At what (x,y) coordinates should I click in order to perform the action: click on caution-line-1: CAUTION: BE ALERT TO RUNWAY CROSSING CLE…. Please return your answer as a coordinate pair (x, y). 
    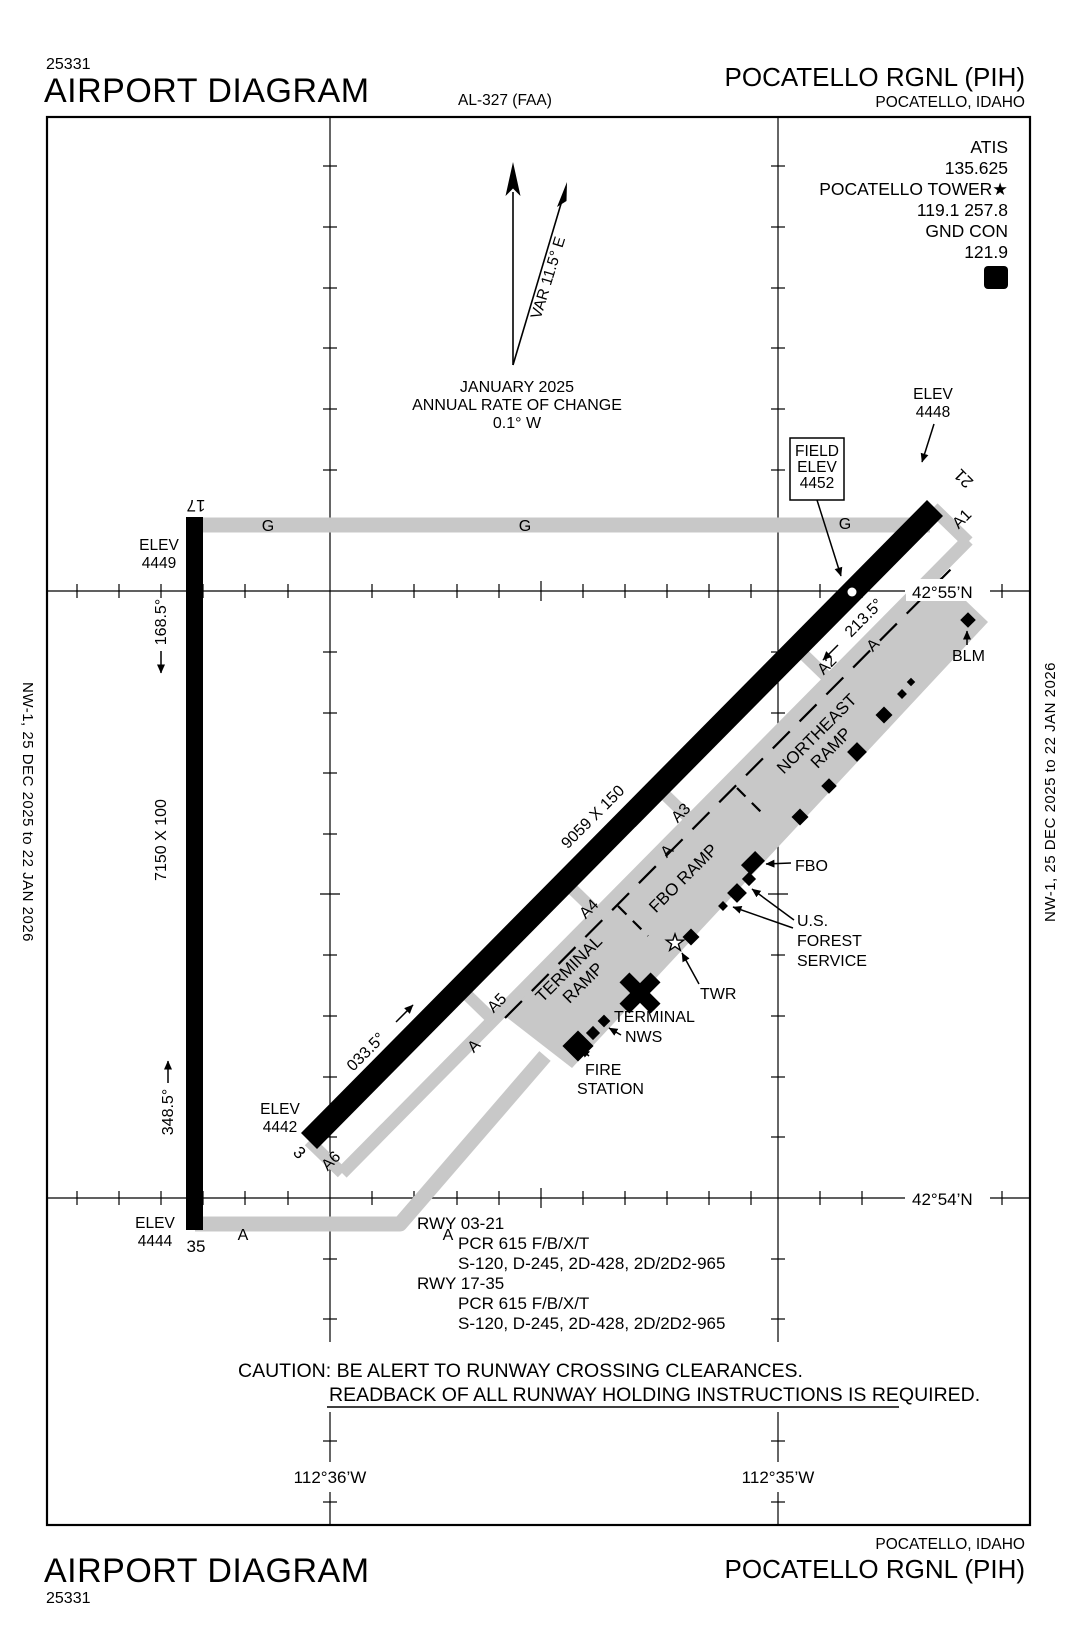
    Looking at the image, I should click on (520, 1371).